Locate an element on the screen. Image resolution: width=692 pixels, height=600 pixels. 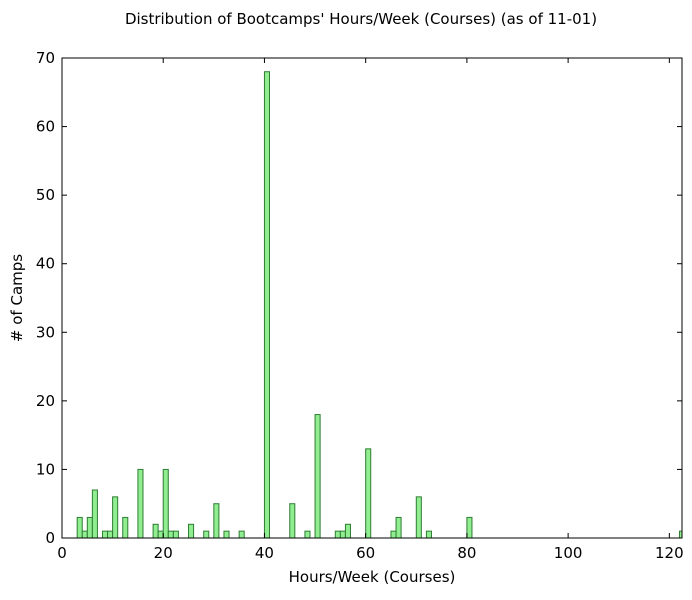
y-tick-label: 20 is located at coordinates (45, 401).